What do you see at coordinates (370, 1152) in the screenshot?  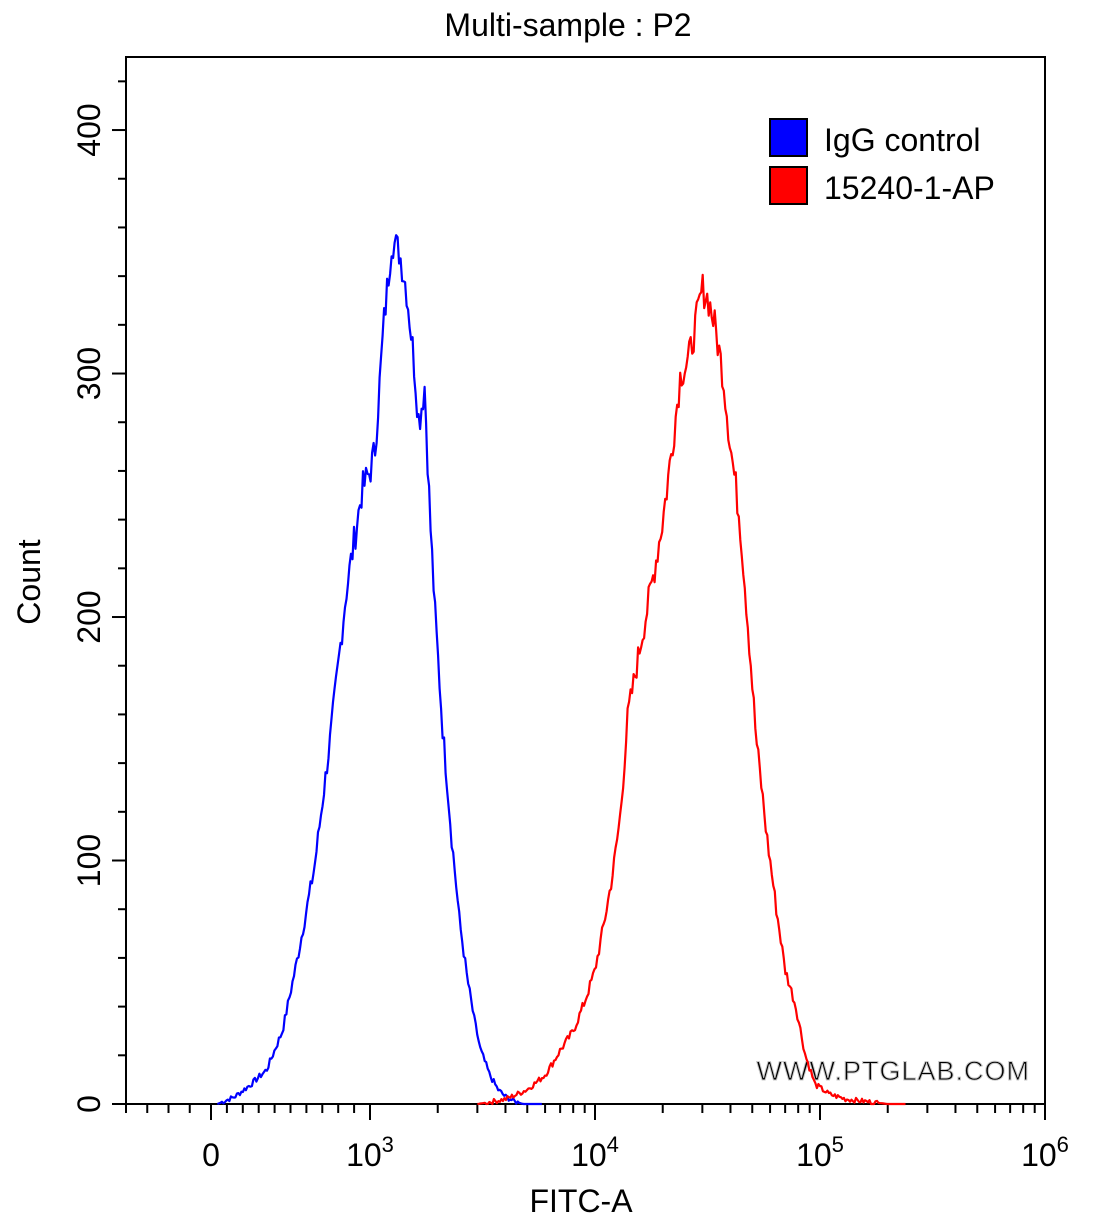 I see `x-tick-label: 10³` at bounding box center [370, 1152].